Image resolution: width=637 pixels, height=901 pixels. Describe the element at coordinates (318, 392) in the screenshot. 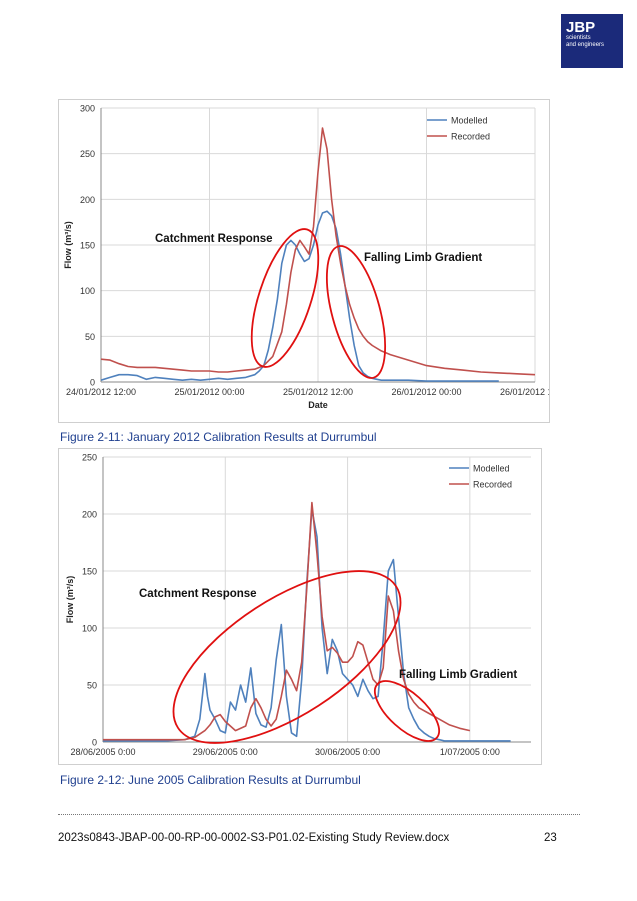

I see `x-tick-label: 25/01/2012 12:00` at that location.